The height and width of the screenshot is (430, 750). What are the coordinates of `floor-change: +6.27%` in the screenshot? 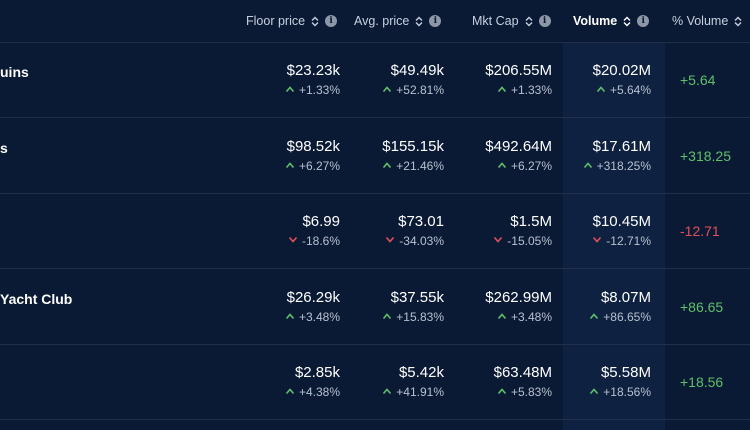 It's located at (312, 166).